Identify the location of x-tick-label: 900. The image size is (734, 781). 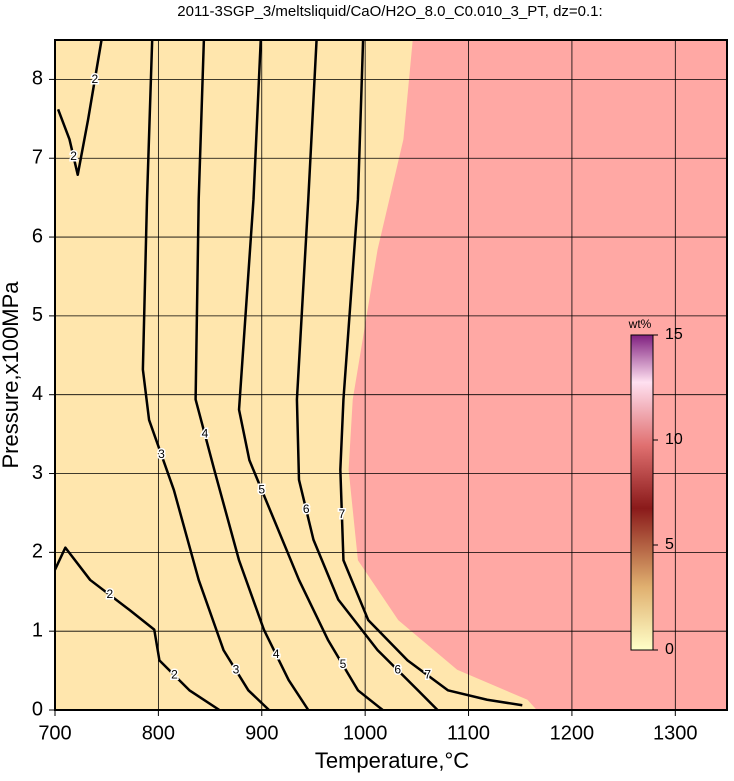
(261, 733).